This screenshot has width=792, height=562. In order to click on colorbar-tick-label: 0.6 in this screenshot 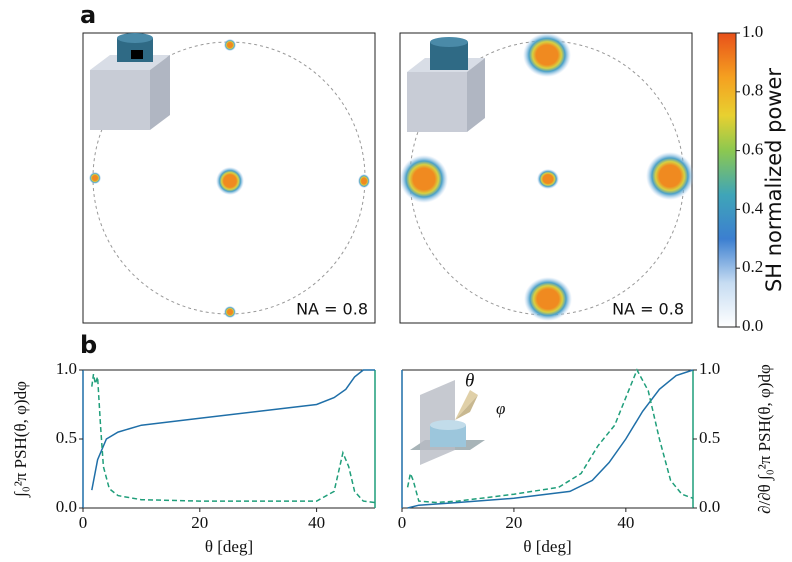, I will do `click(752, 149)`.